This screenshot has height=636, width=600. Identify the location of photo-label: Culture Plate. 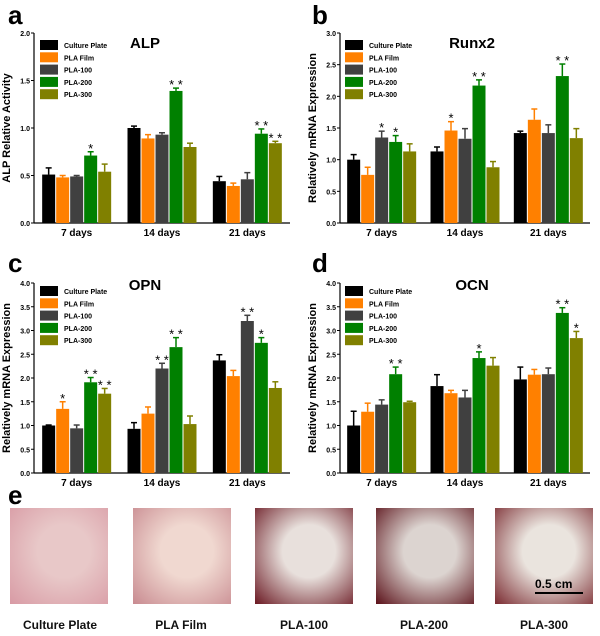
(59, 625).